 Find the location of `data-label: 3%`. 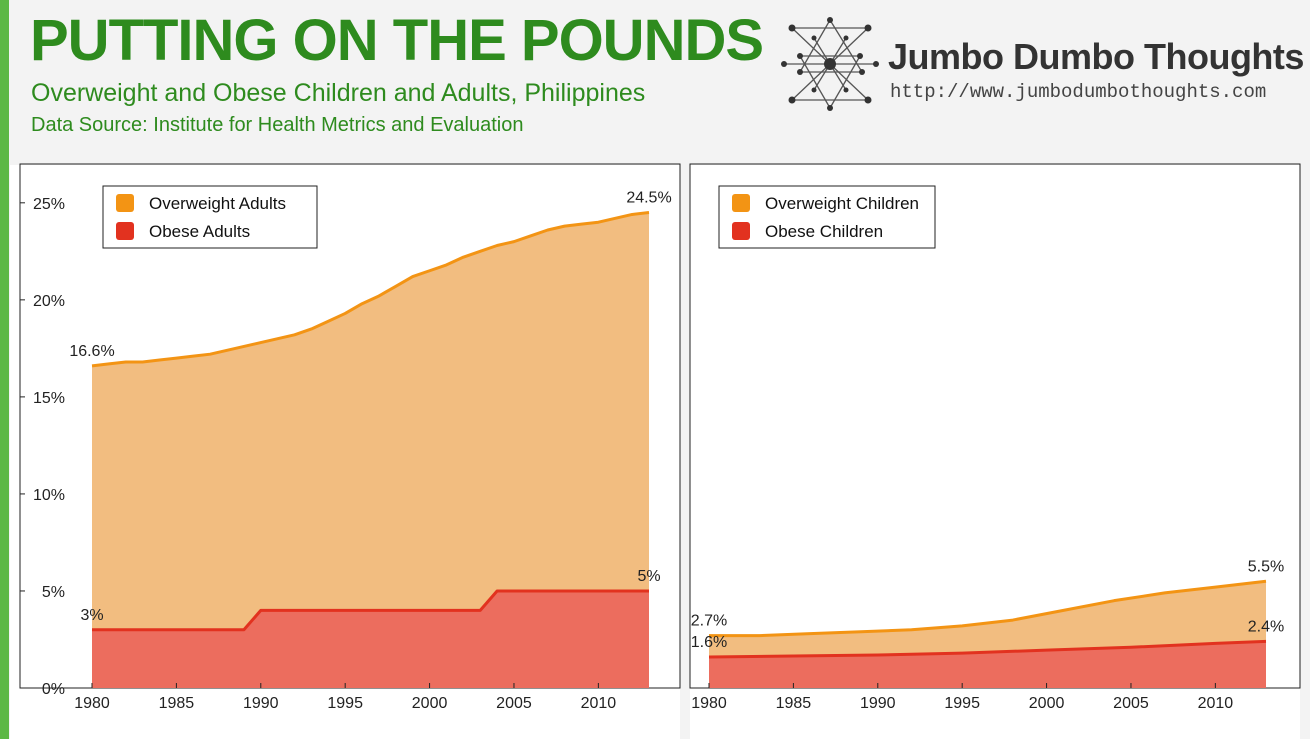

data-label: 3% is located at coordinates (91, 615).